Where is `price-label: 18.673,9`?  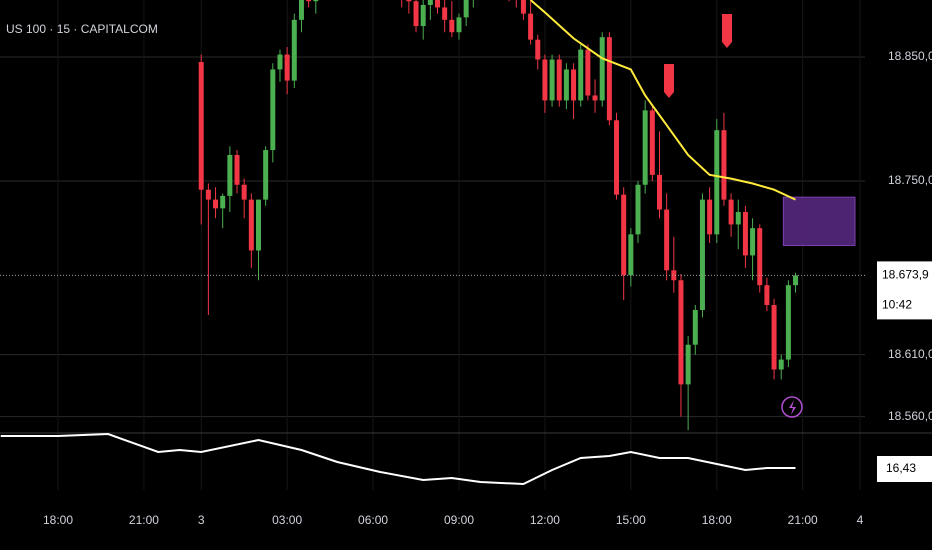 price-label: 18.673,9 is located at coordinates (905, 275).